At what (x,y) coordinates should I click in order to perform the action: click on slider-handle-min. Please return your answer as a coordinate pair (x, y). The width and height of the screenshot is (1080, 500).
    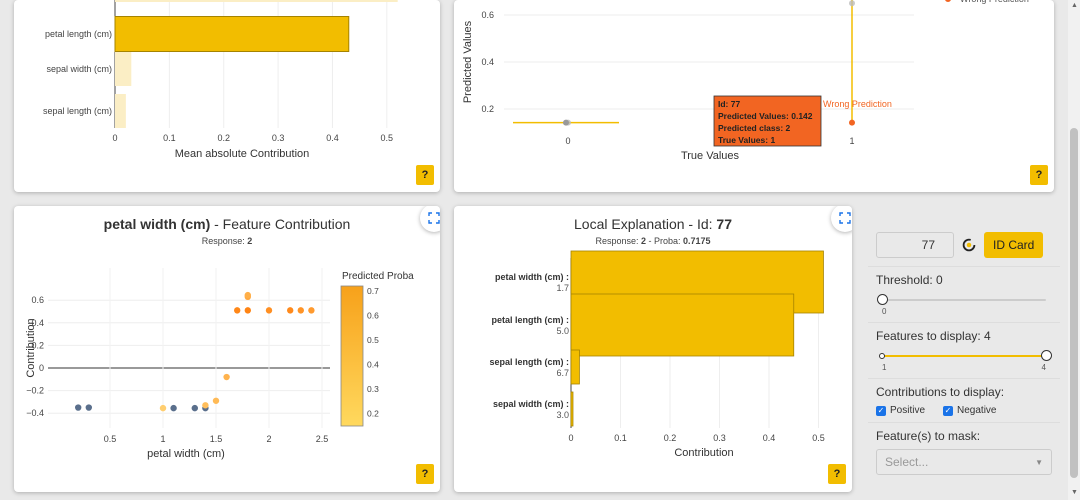
    Looking at the image, I should click on (882, 356).